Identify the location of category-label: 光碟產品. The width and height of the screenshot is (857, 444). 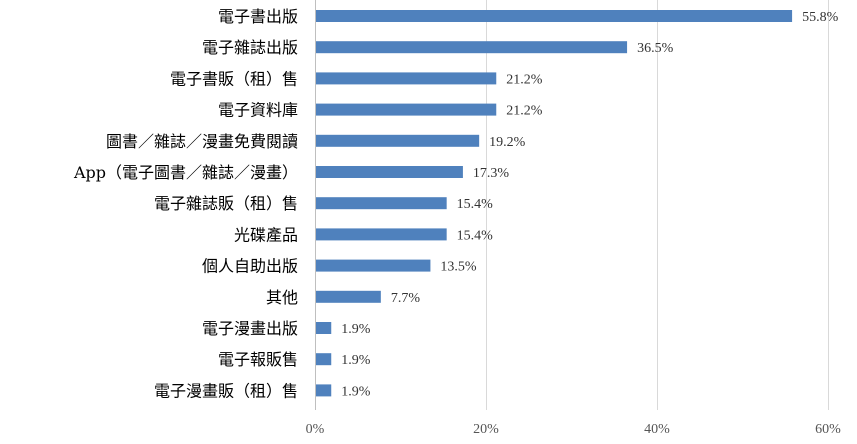
(266, 234).